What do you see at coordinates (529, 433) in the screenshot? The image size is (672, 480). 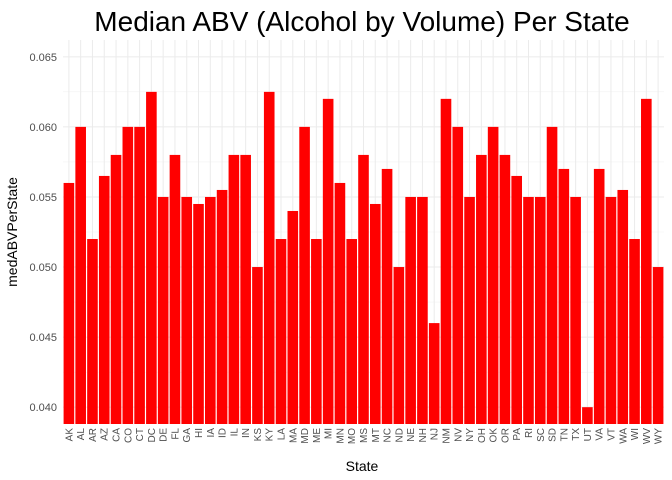 I see `x-tick-label: RI` at bounding box center [529, 433].